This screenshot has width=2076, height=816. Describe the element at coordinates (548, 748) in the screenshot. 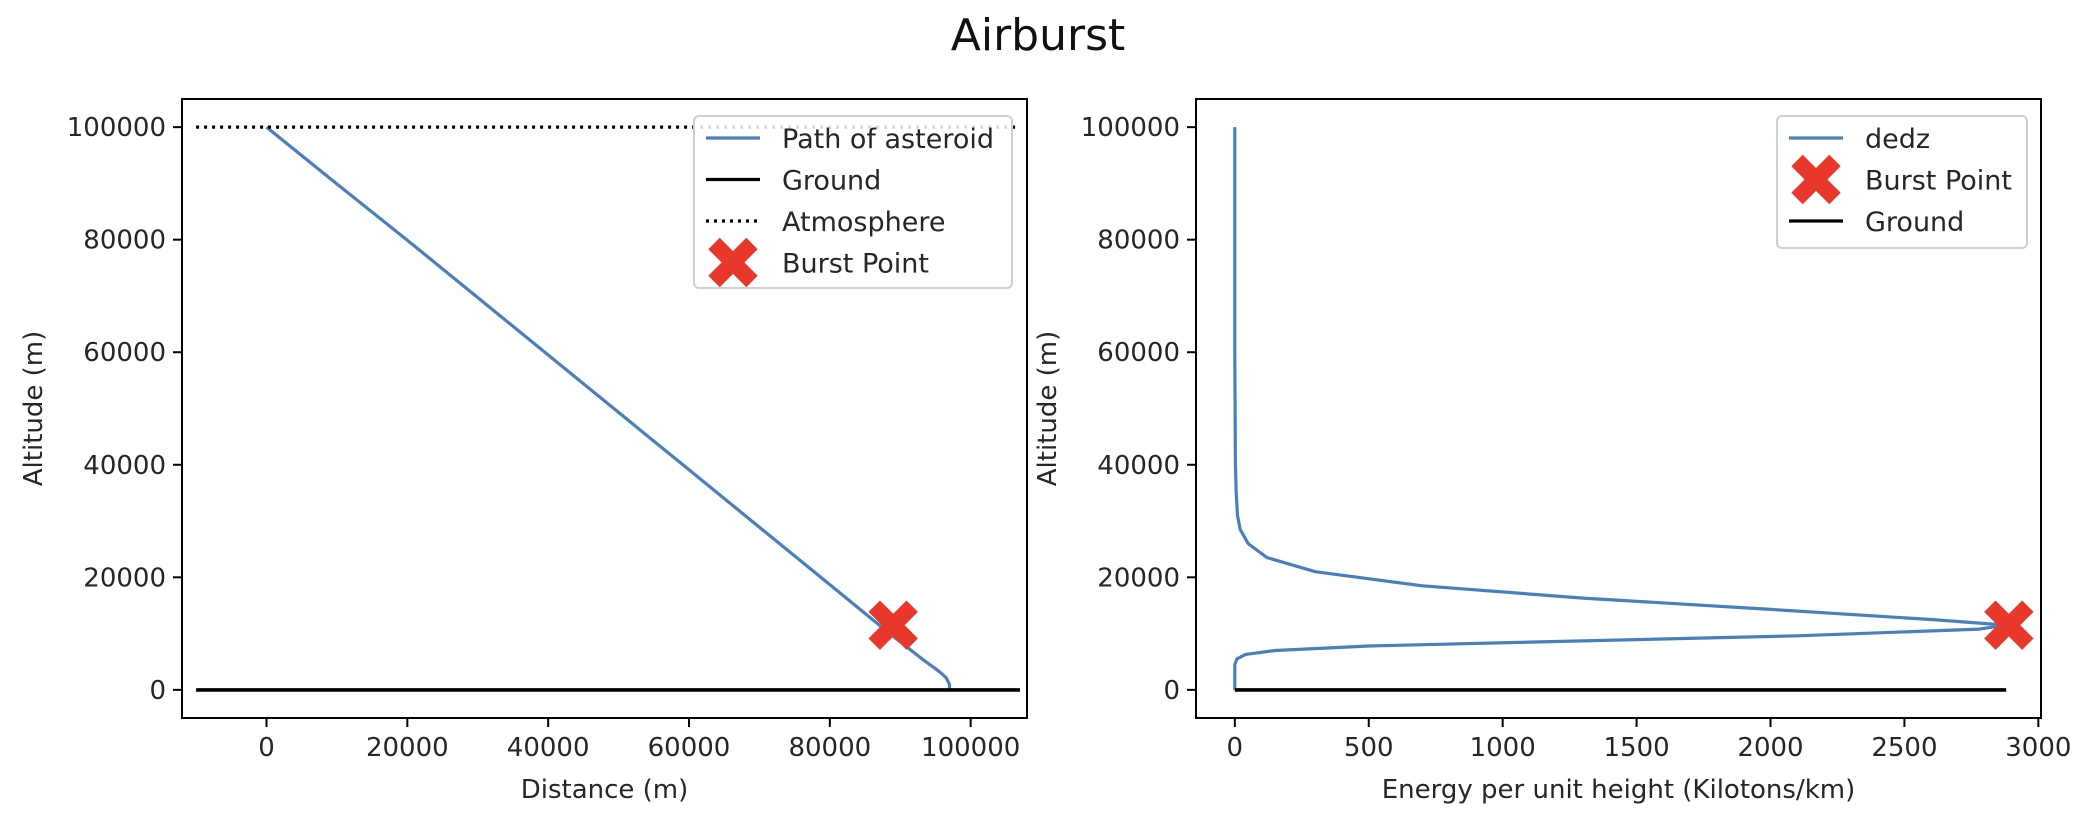

I see `x-tick-label: 40000` at that location.